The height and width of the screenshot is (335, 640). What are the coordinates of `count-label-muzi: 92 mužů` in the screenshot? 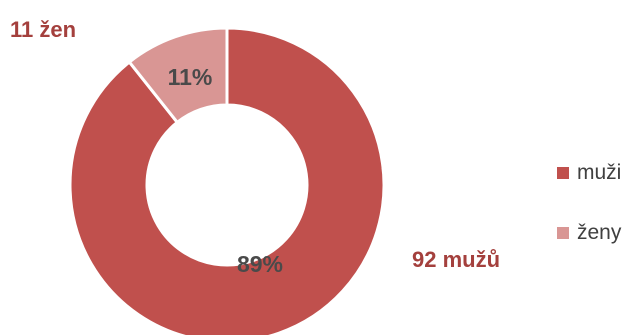 It's located at (456, 259).